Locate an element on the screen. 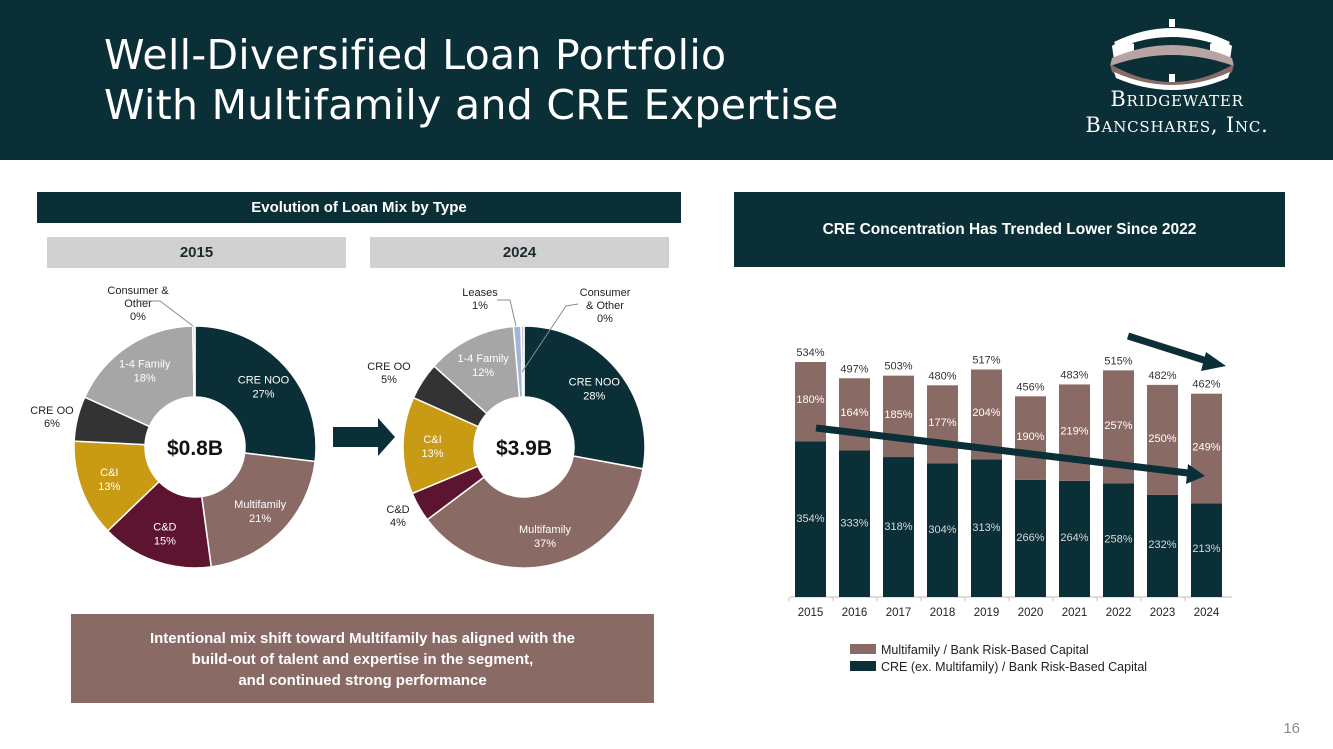  pie-label-consumer-other-1: Other is located at coordinates (138, 304).